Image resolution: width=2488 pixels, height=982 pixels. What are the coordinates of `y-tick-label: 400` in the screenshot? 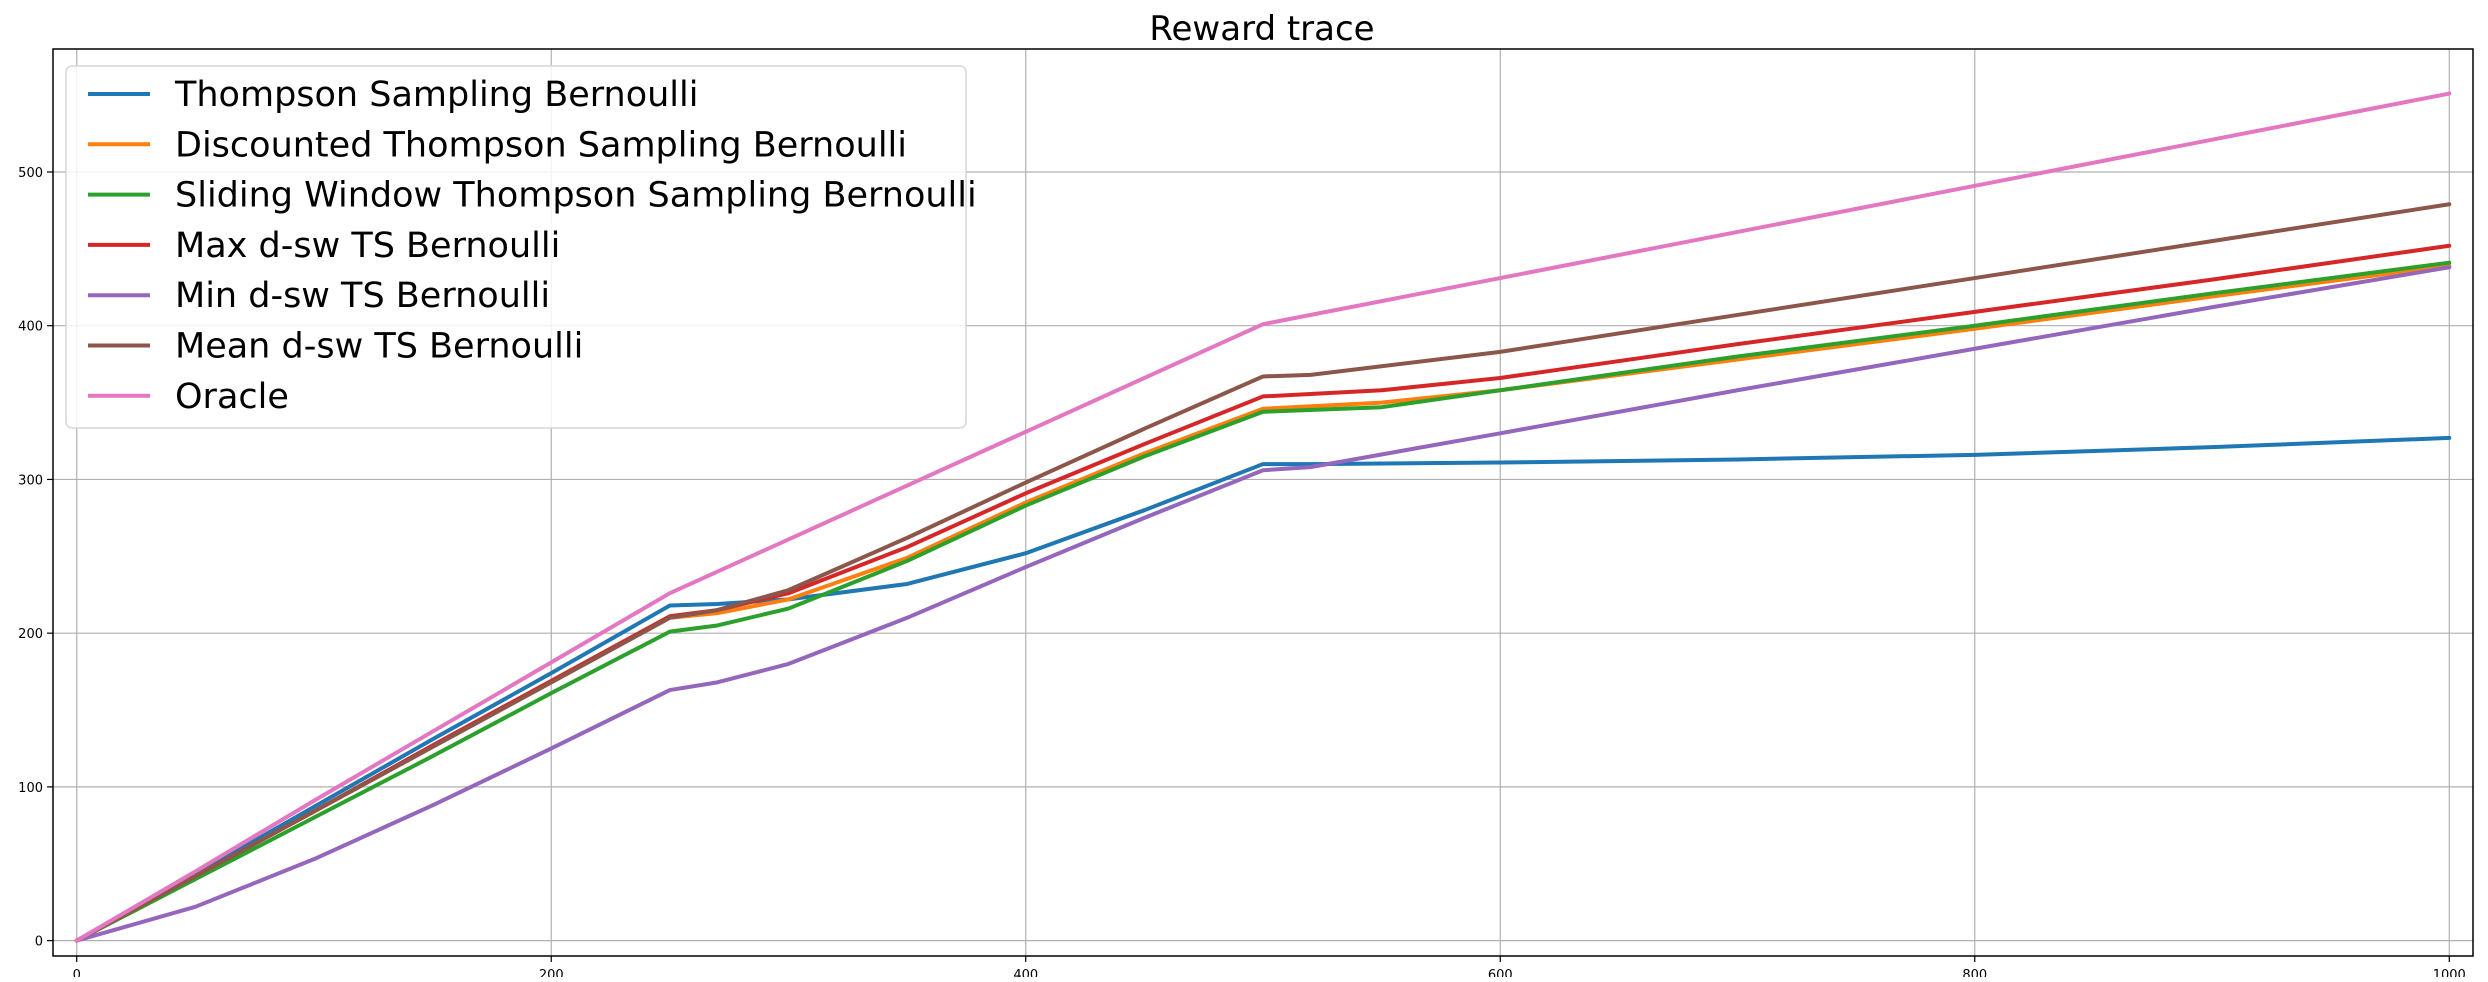 It's located at (30, 327).